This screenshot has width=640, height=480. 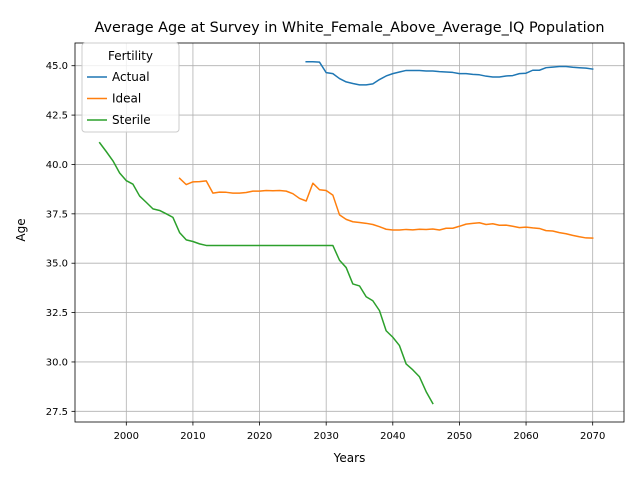 I want to click on y-tick-label: 45.0, so click(x=57, y=66).